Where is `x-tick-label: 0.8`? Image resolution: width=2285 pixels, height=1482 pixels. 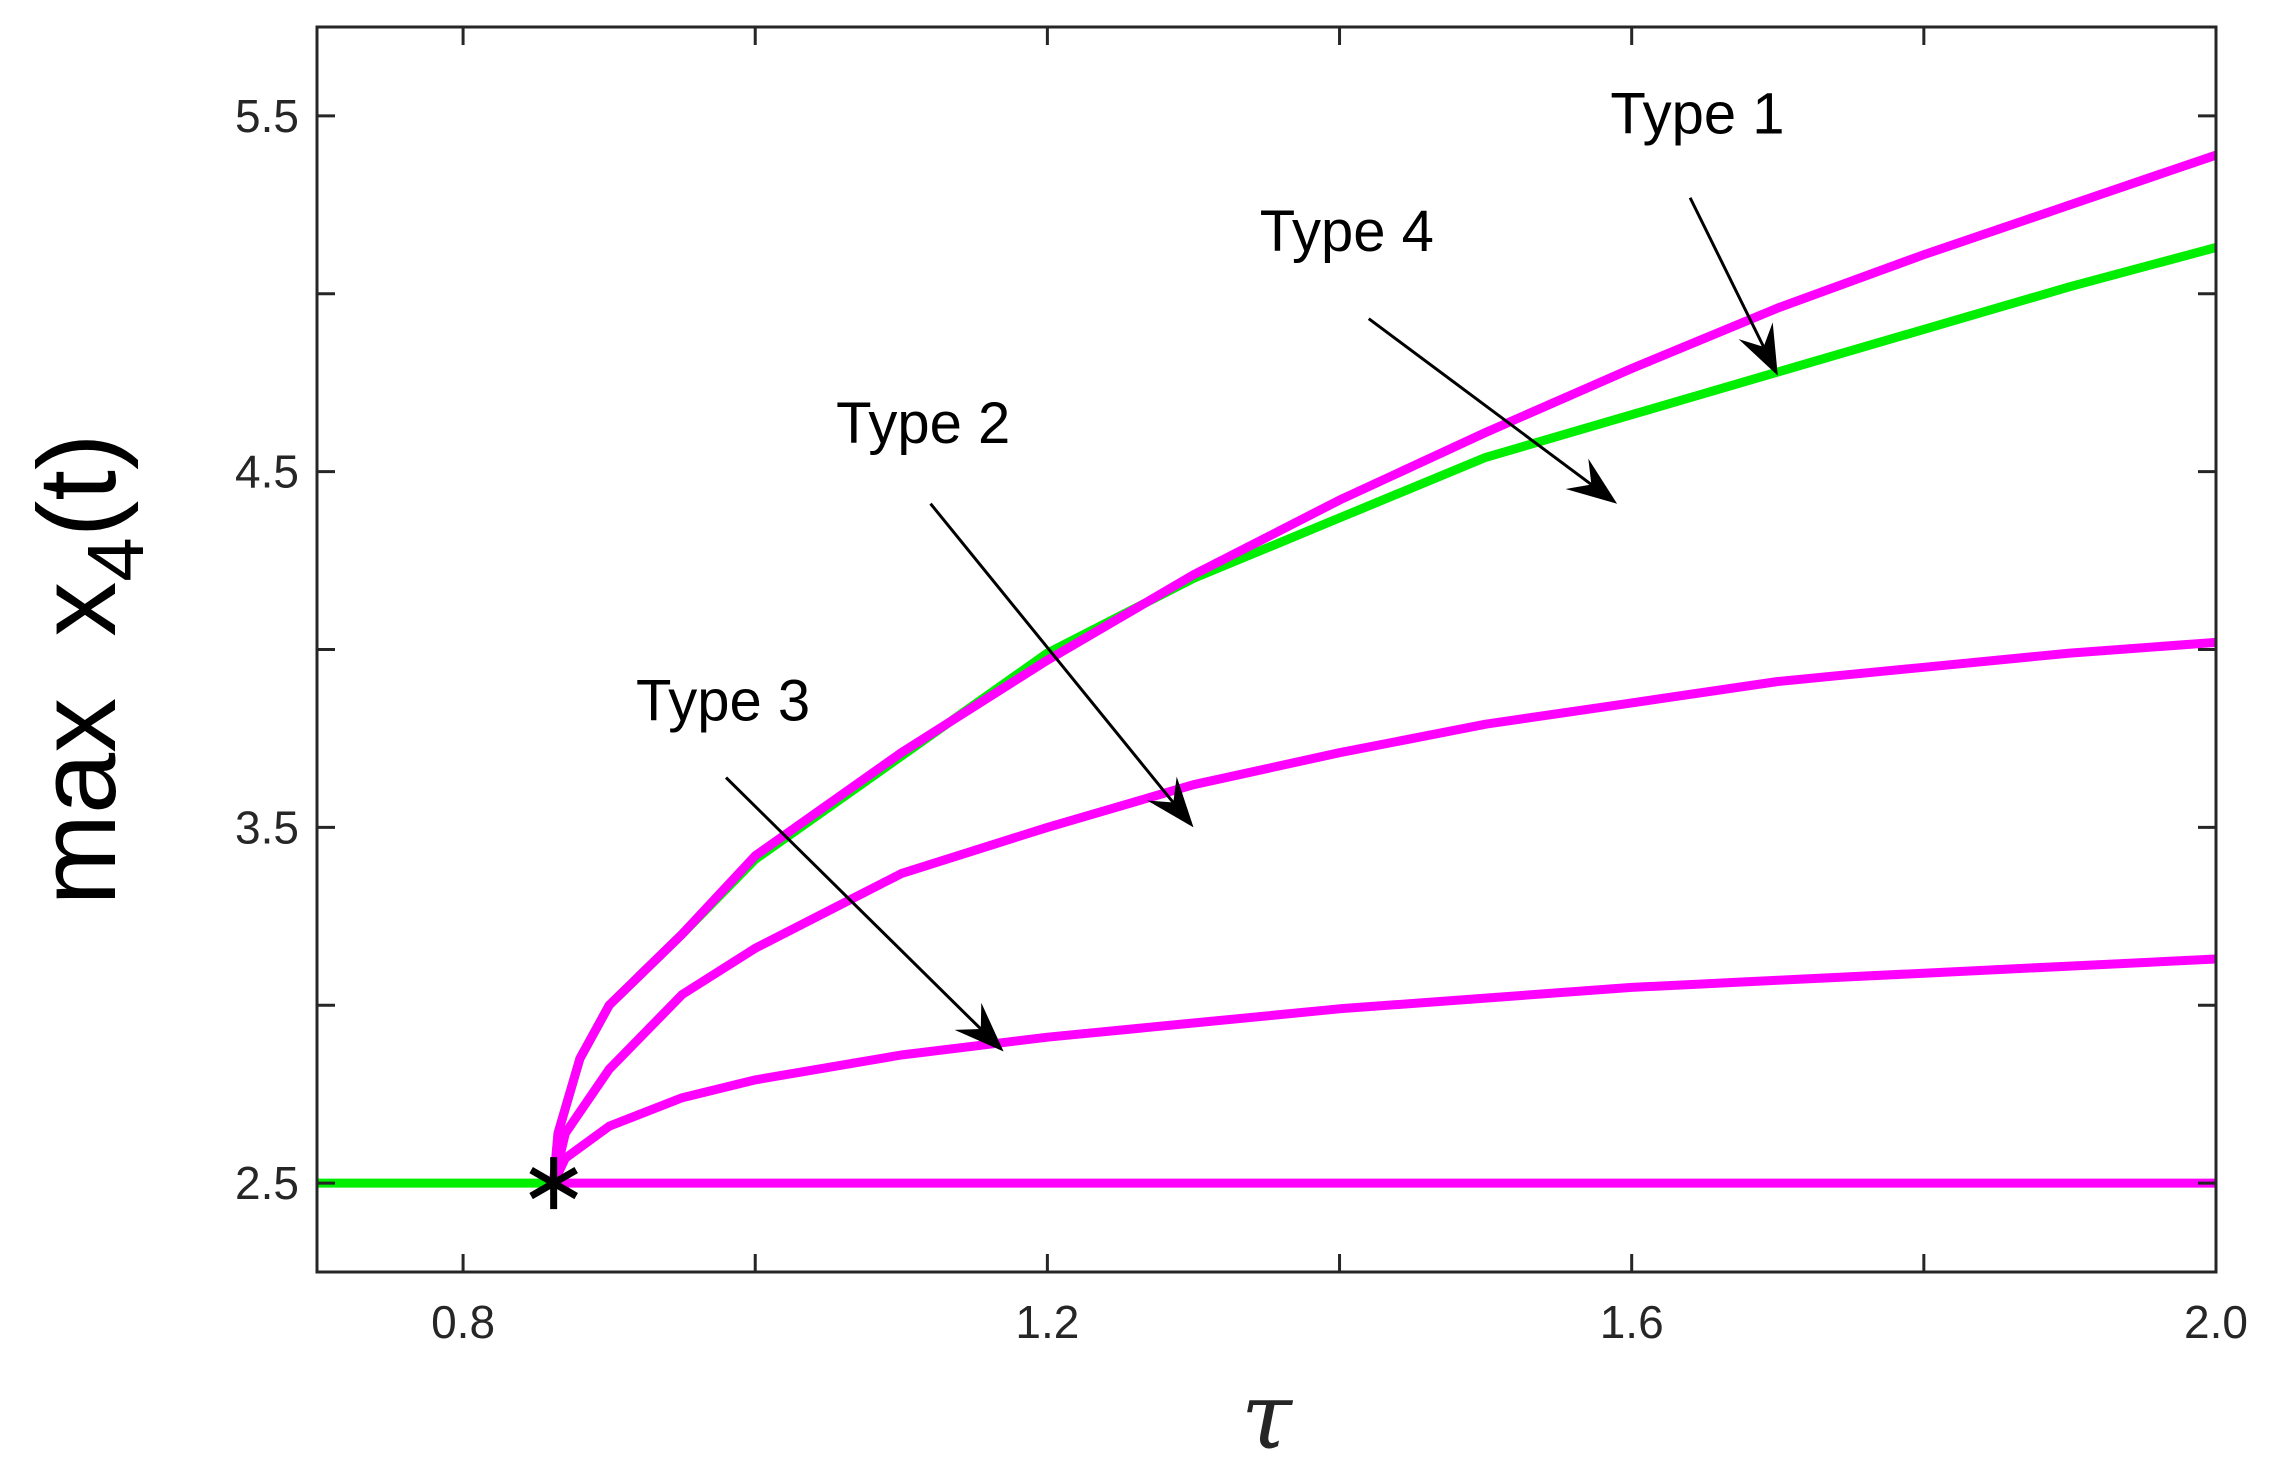
x-tick-label: 0.8 is located at coordinates (463, 1322).